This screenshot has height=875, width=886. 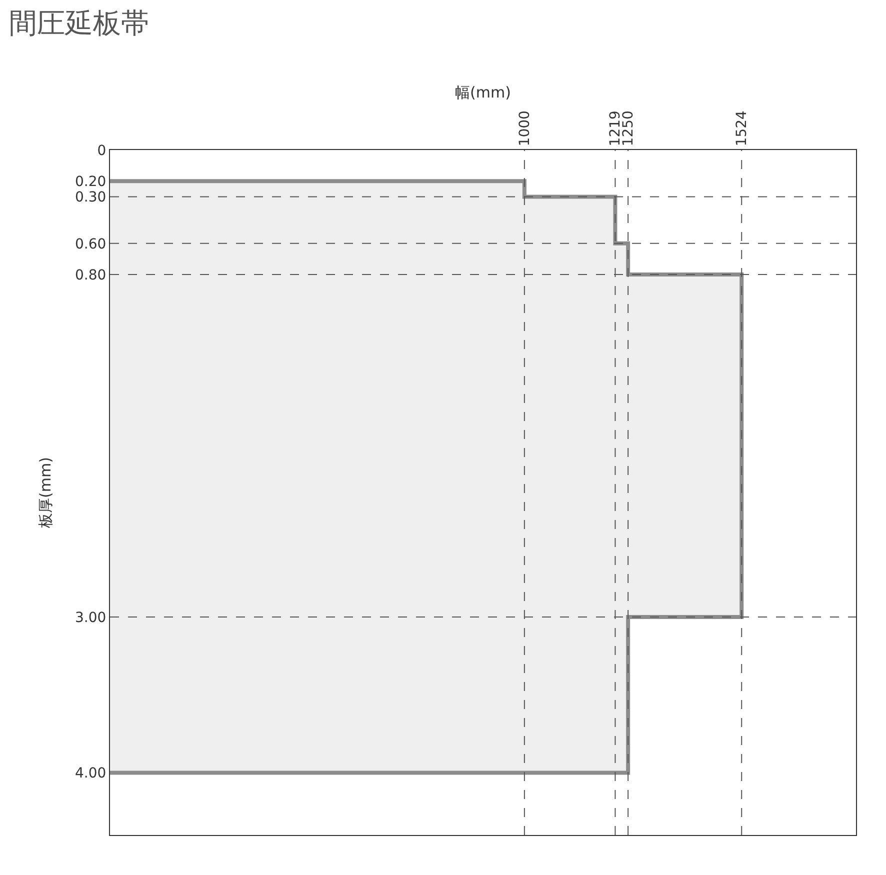 I want to click on y-tick-label: 0.20, so click(x=90, y=182).